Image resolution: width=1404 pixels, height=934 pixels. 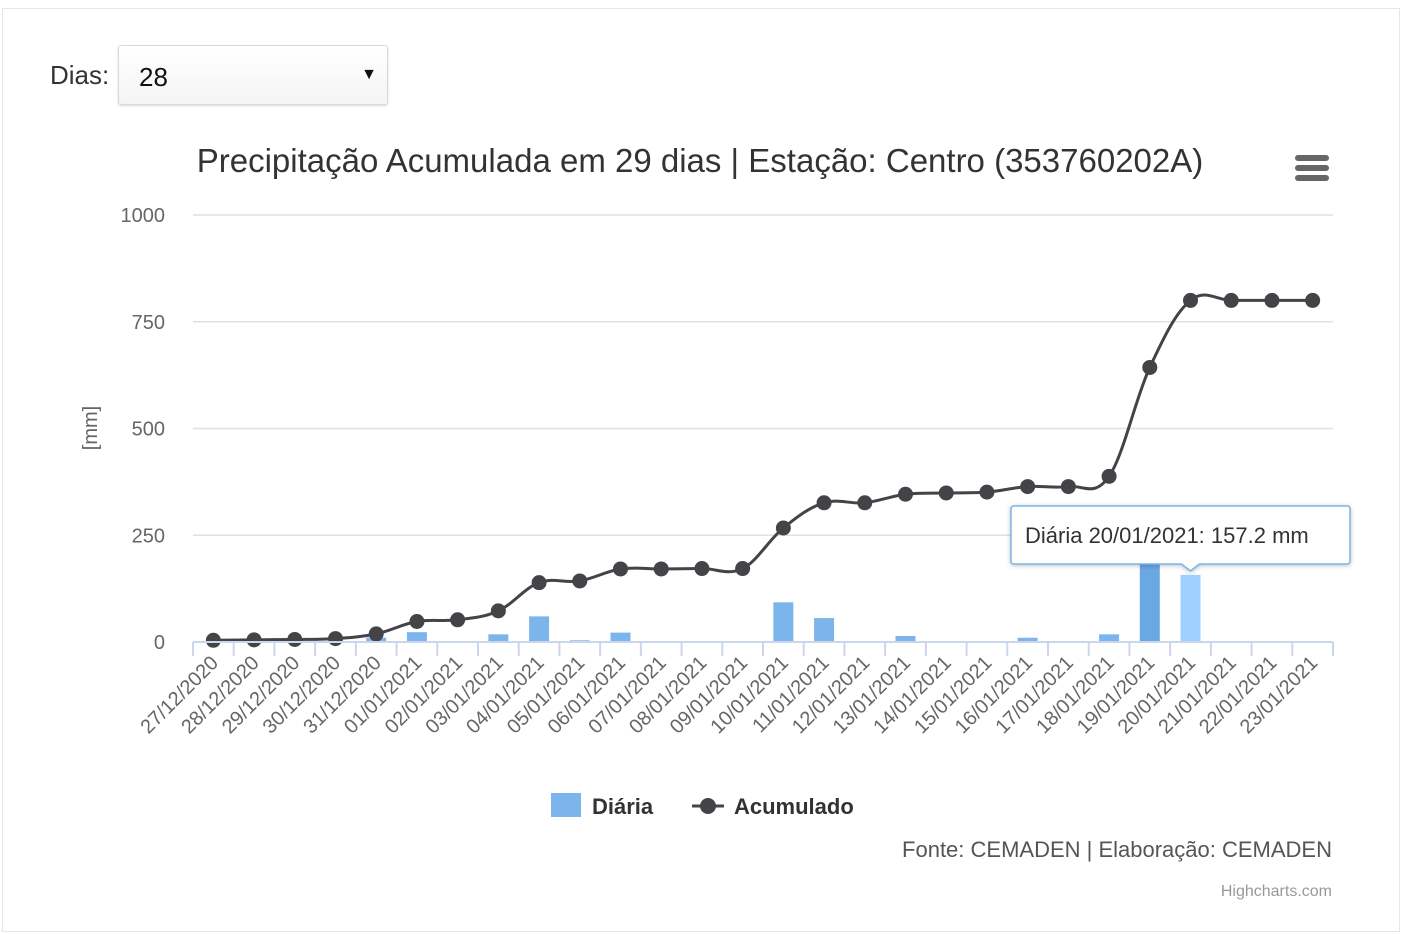 What do you see at coordinates (148, 536) in the screenshot?
I see `y-tick-label: 250` at bounding box center [148, 536].